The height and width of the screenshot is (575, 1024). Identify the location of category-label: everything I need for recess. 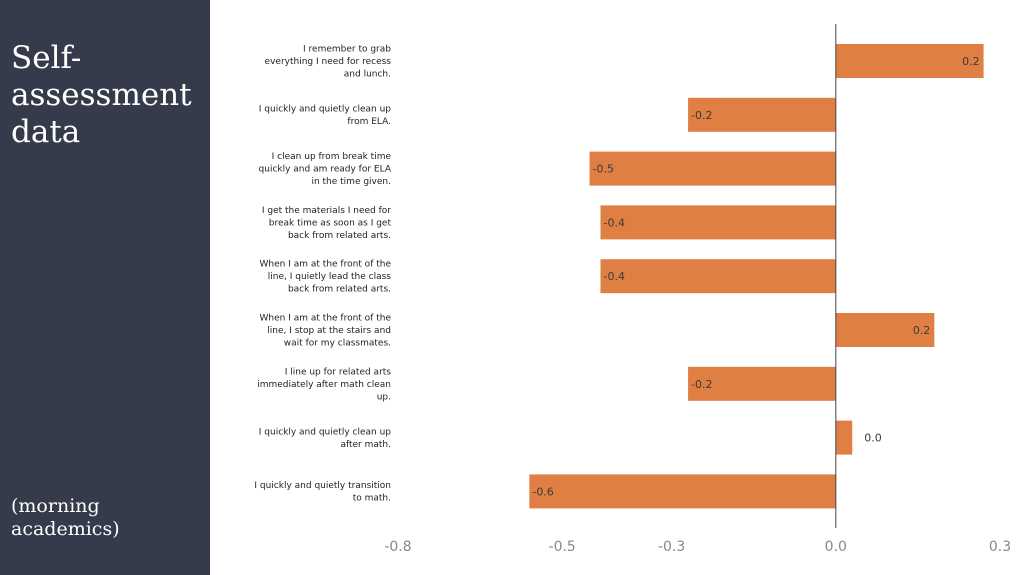
(328, 62).